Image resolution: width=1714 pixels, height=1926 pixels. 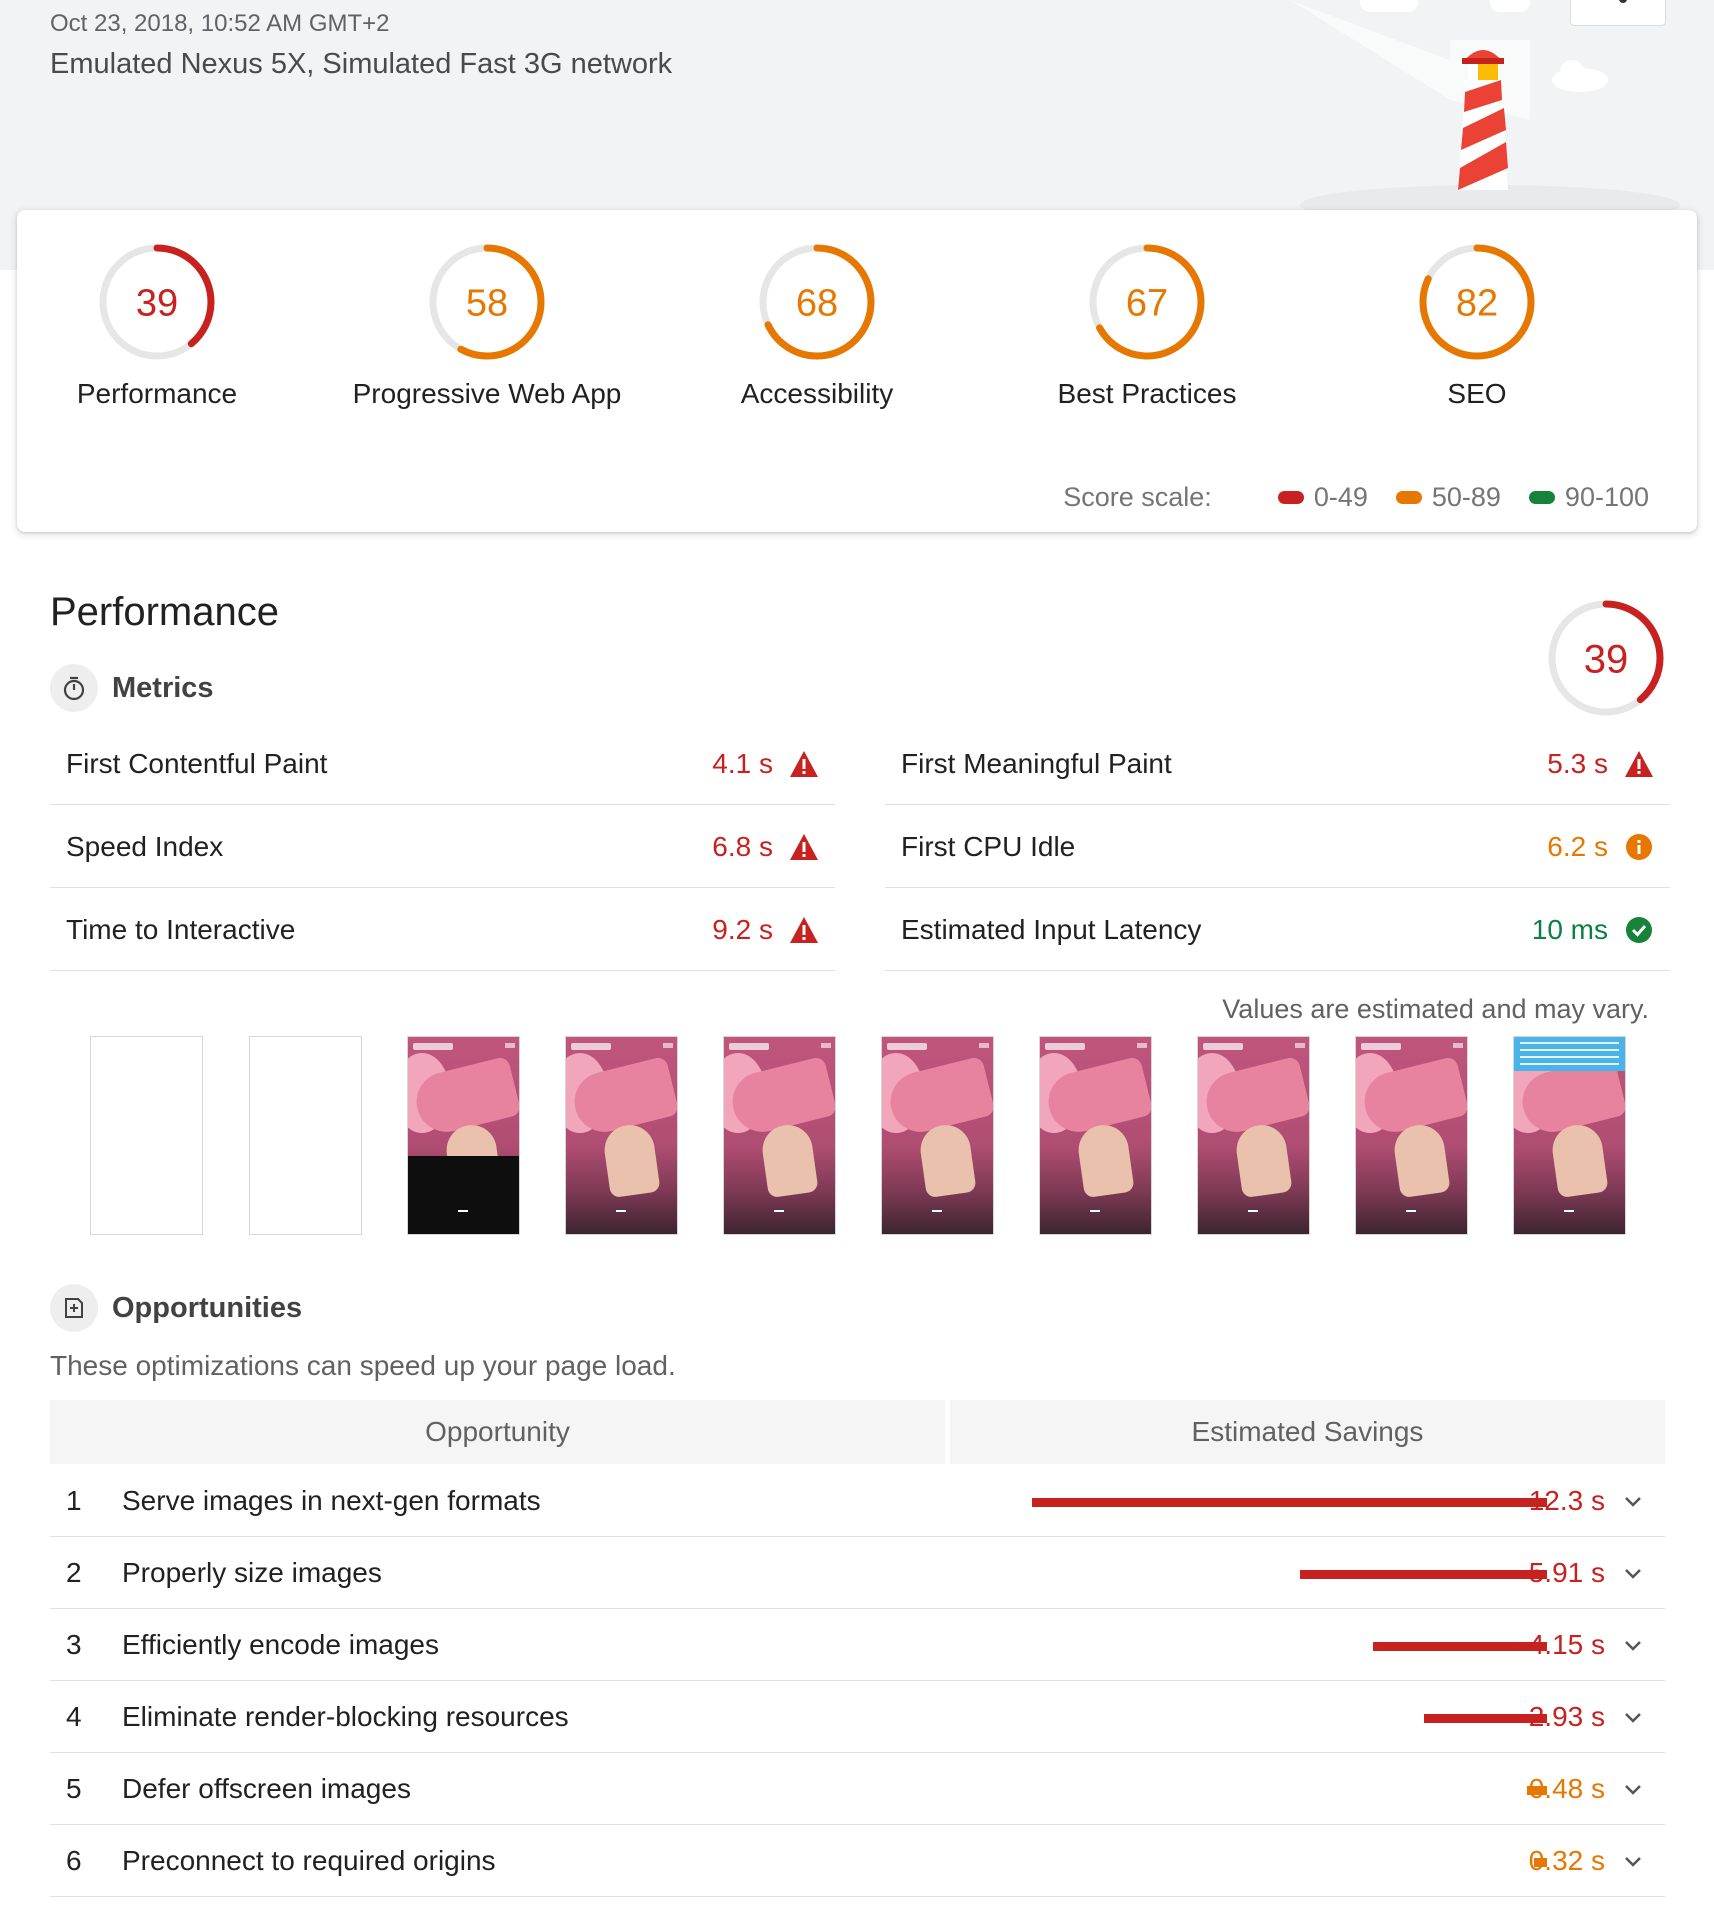 I want to click on metric-first-meaningful-paint: First Meaningful Paint 5.3 s, so click(x=1277, y=764).